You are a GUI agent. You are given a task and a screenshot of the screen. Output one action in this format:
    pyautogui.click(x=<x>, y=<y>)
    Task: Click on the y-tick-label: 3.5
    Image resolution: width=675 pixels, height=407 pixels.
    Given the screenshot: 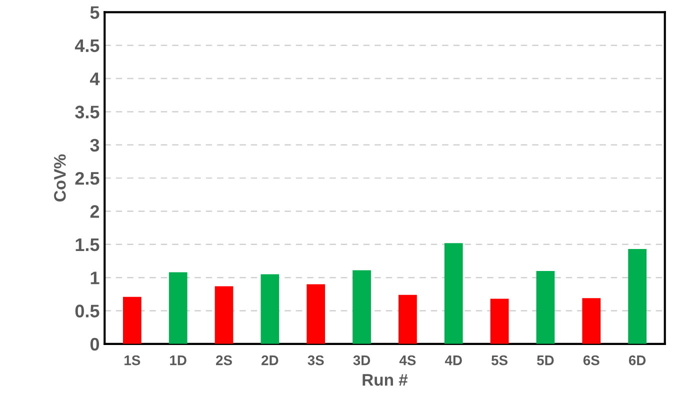 What is the action you would take?
    pyautogui.click(x=87, y=112)
    